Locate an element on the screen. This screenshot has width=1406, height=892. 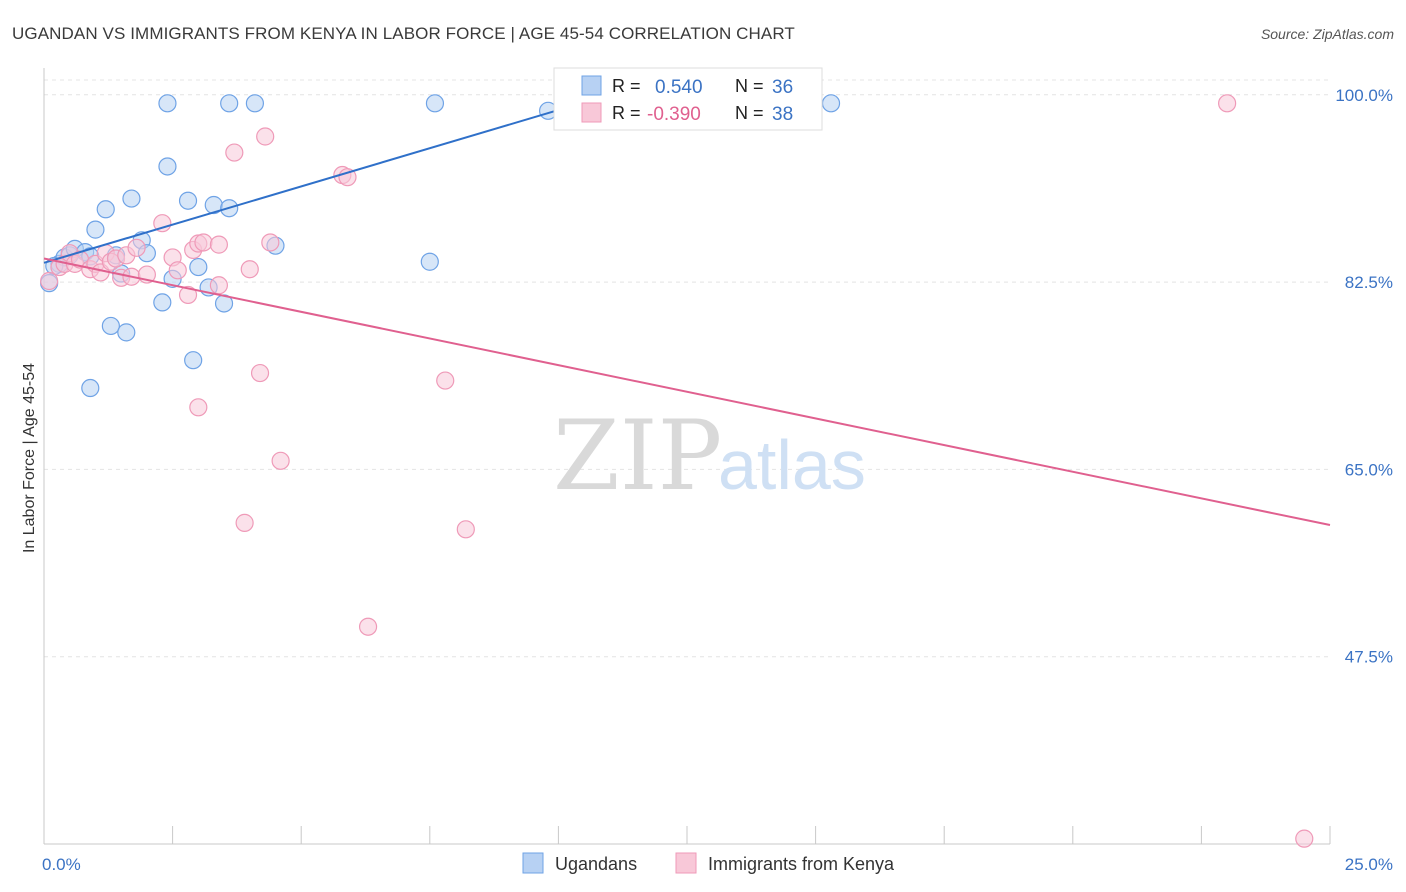
stats-legend: R = 0.540 N = 36 R = -0.390 N = 38 is located at coordinates (688, 99).